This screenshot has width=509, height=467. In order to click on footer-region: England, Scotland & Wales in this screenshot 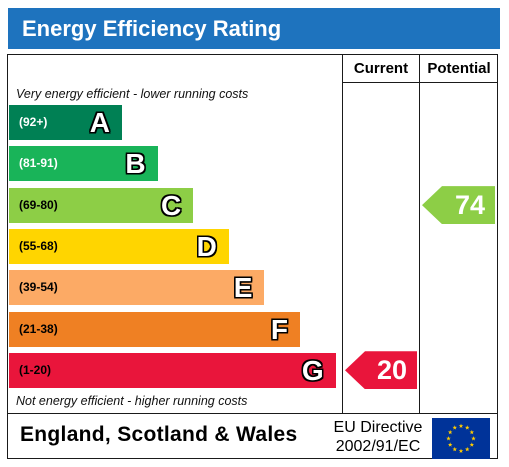, I will do `click(159, 434)`.